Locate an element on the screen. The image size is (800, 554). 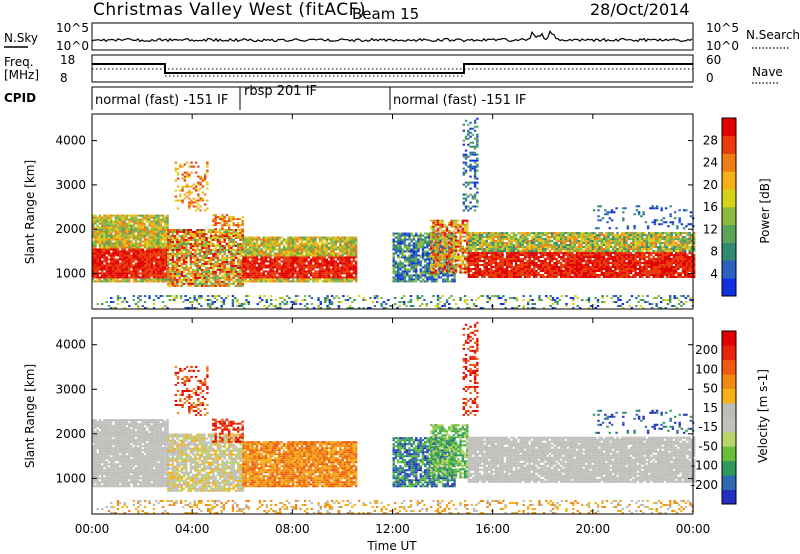
freq-trace is located at coordinates (392, 68).